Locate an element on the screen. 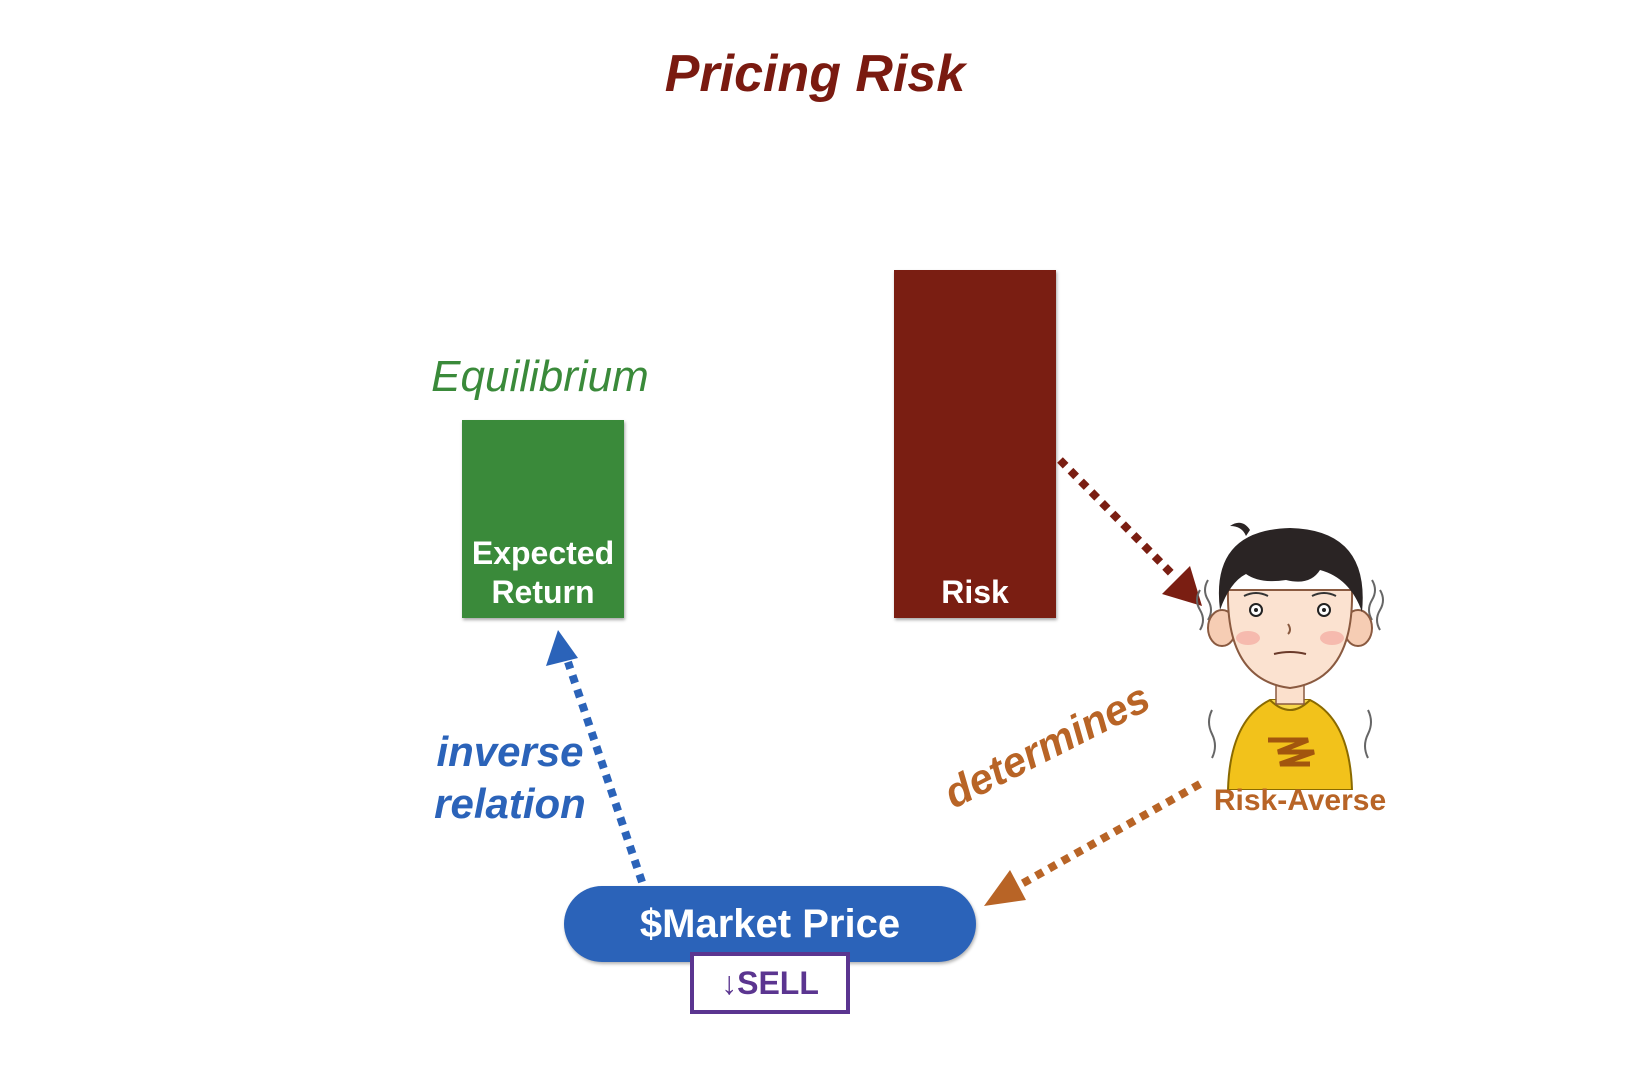  risk-box: Risk is located at coordinates (975, 444).